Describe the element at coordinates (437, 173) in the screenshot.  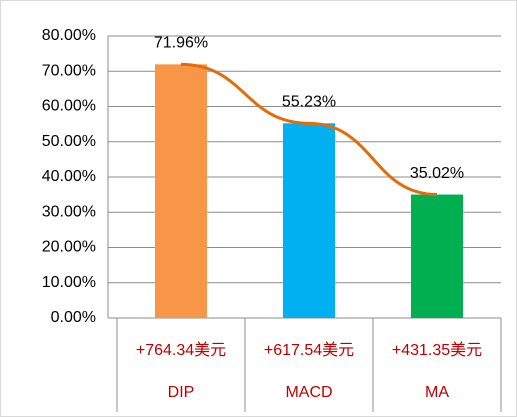
I see `value-label: 35.02%` at that location.